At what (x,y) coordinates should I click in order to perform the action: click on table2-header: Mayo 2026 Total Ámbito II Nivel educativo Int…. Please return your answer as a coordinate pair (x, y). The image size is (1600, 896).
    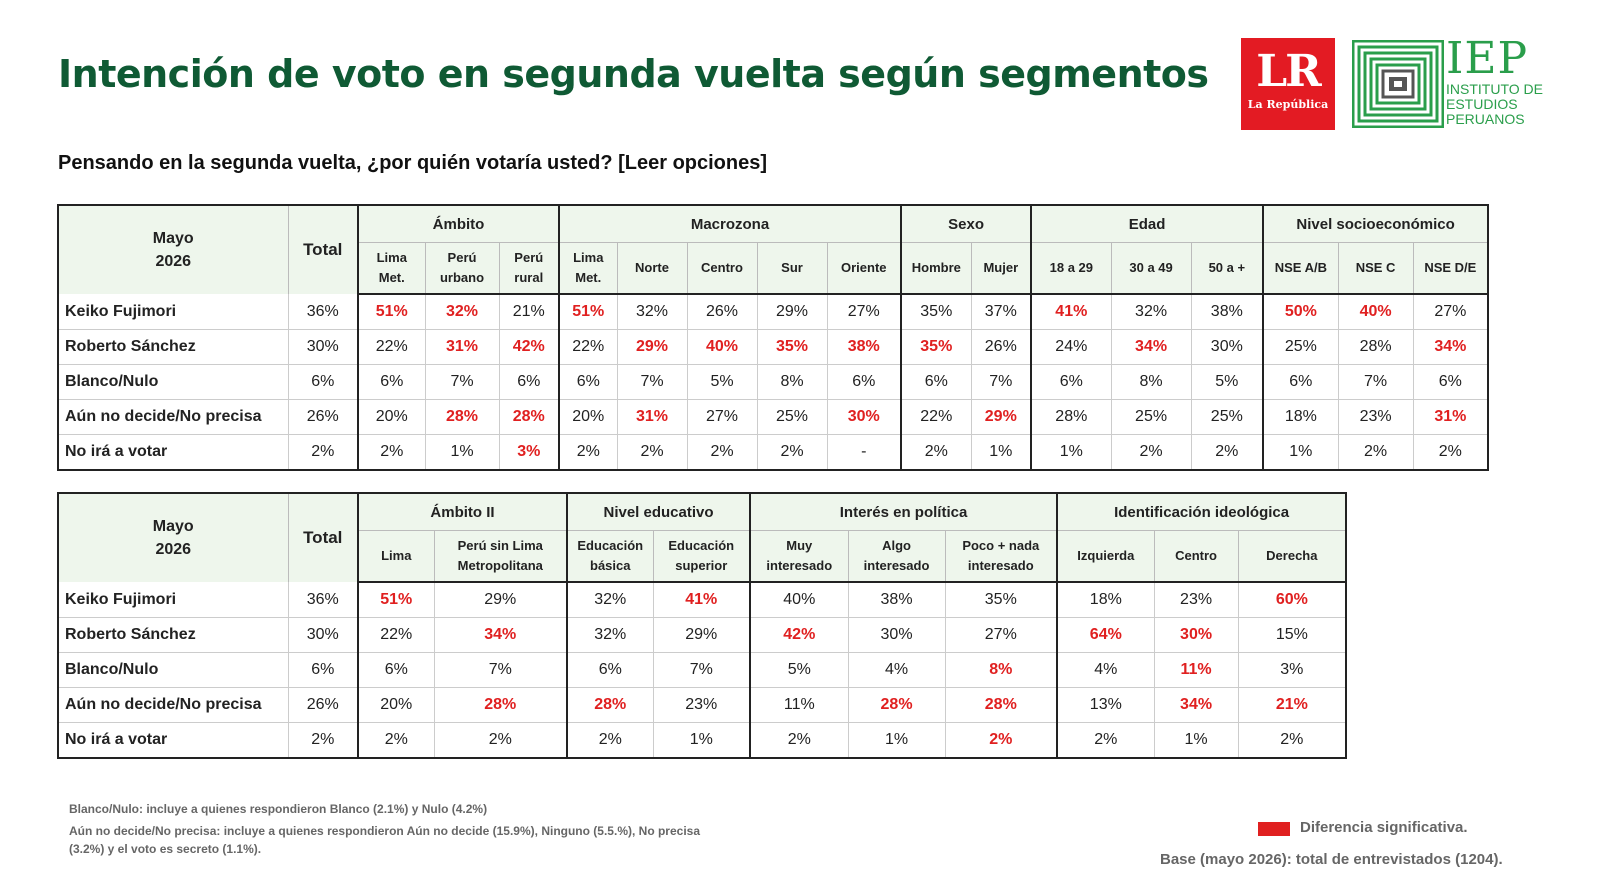
    Looking at the image, I should click on (702, 538).